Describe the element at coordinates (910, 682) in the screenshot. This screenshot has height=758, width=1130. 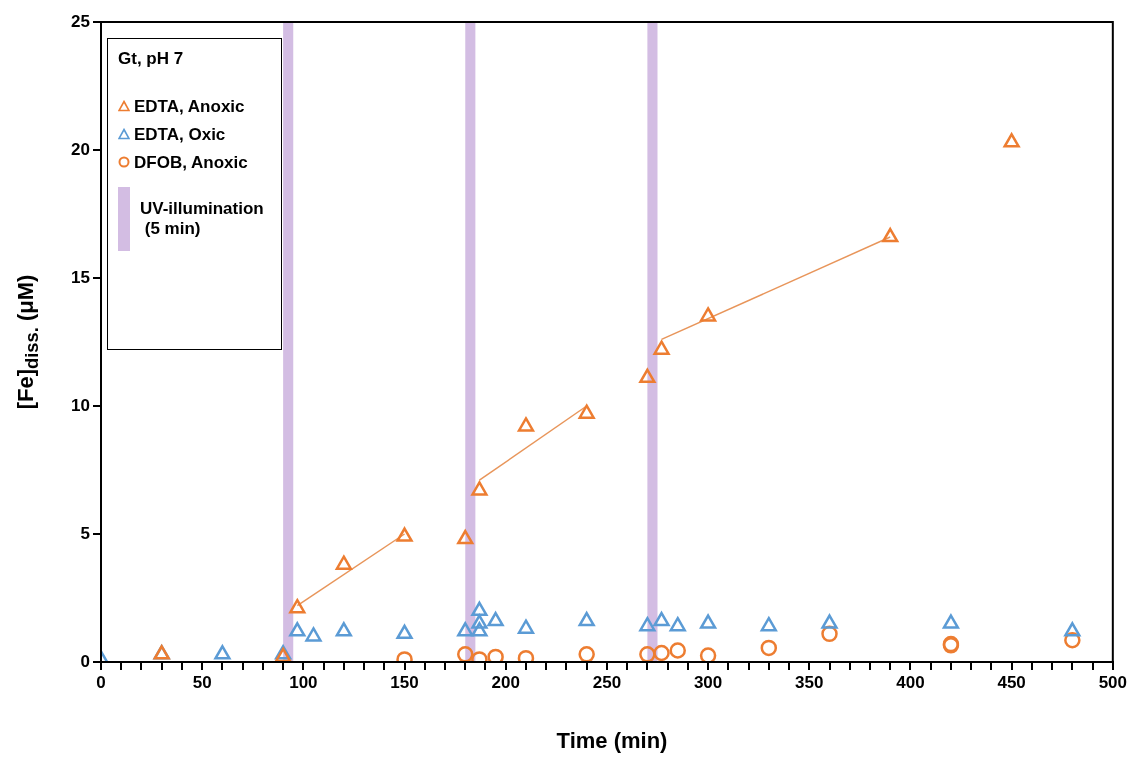
I see `x-tick-label: 400` at that location.